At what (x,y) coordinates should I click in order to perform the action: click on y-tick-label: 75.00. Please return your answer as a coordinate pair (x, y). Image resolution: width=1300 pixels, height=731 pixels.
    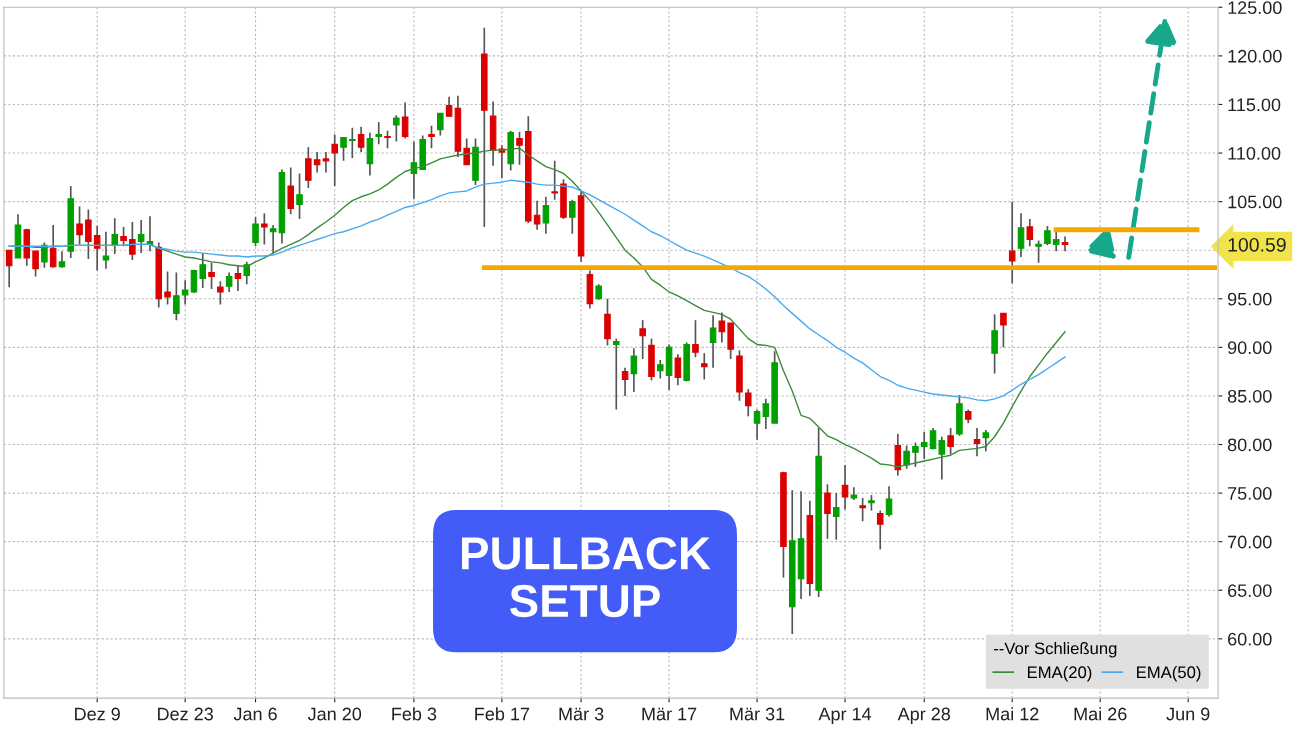
    Looking at the image, I should click on (1250, 493).